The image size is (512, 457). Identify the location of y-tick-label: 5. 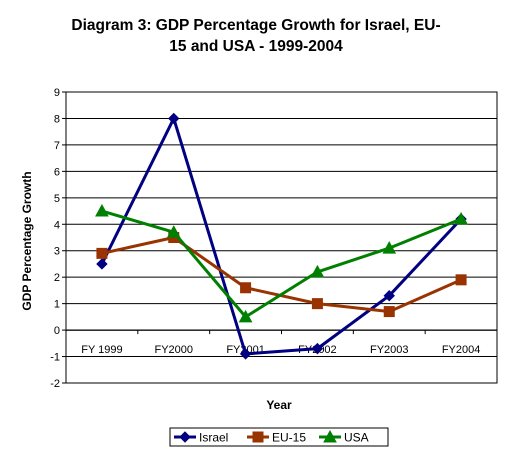
(57, 199).